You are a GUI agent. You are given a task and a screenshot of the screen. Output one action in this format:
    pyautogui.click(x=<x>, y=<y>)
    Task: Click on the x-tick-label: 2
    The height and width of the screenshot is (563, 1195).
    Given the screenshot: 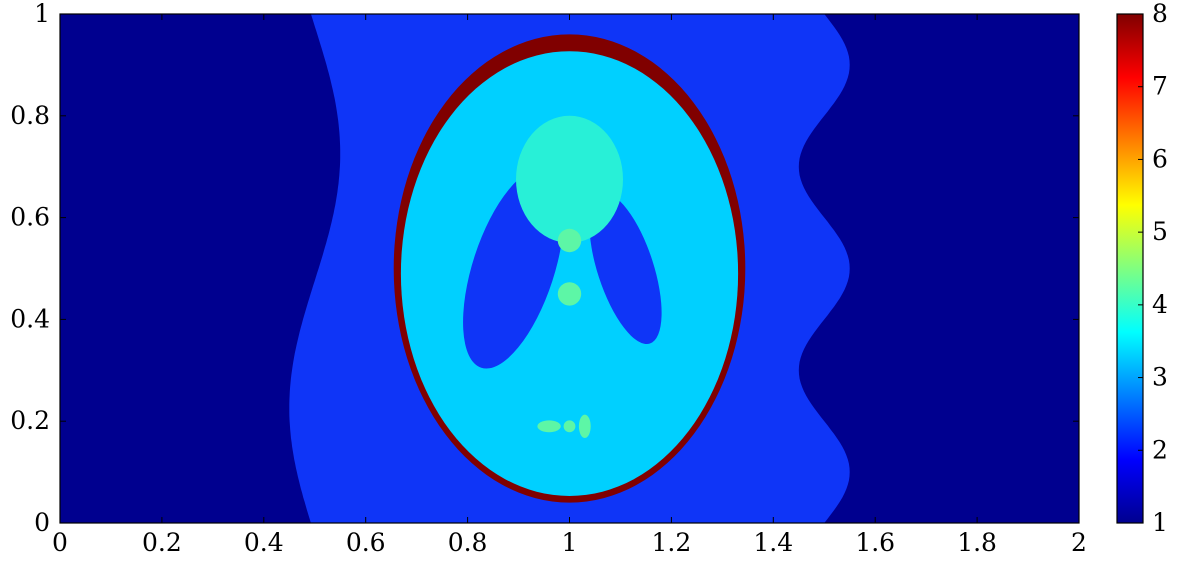 What is the action you would take?
    pyautogui.click(x=1079, y=542)
    